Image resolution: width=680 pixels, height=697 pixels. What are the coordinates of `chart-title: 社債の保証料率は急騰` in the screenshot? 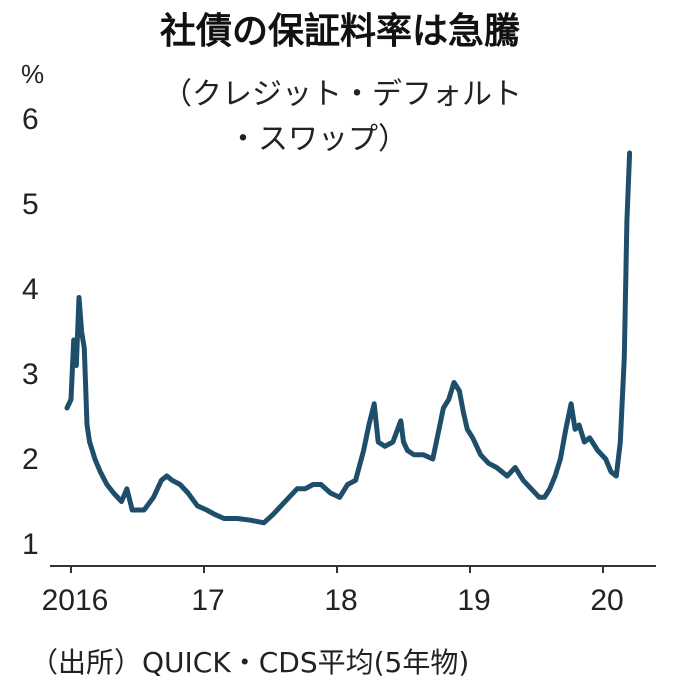 It's located at (340, 31).